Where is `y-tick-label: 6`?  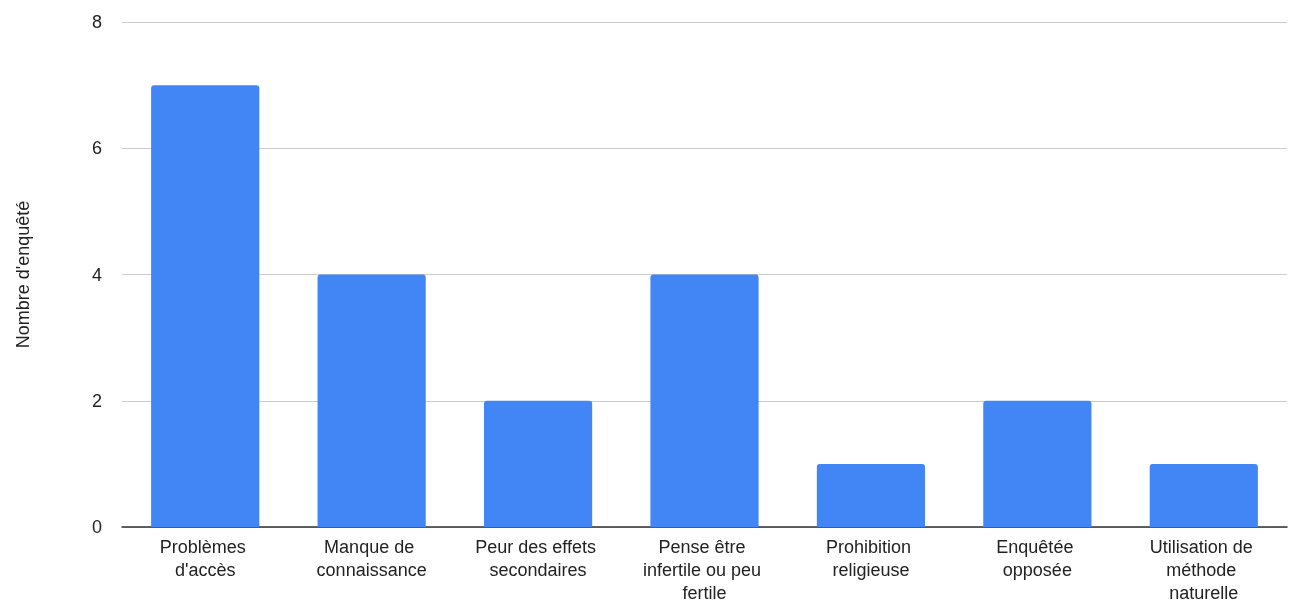 y-tick-label: 6 is located at coordinates (96, 148).